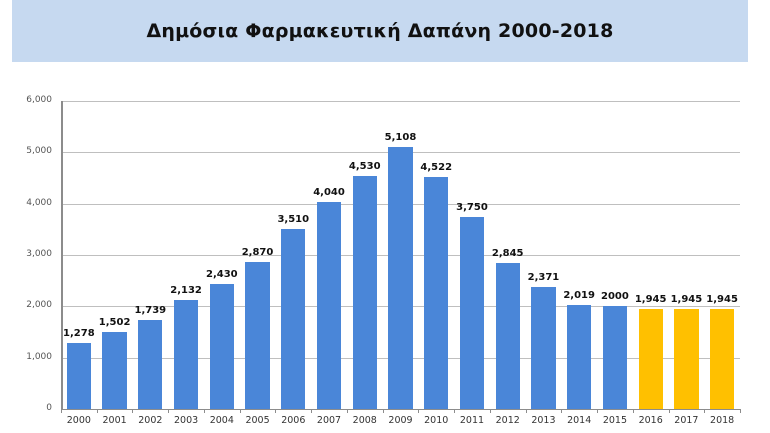 This screenshot has height=433, width=770. What do you see at coordinates (39, 305) in the screenshot?
I see `y-tick-label: 2,000` at bounding box center [39, 305].